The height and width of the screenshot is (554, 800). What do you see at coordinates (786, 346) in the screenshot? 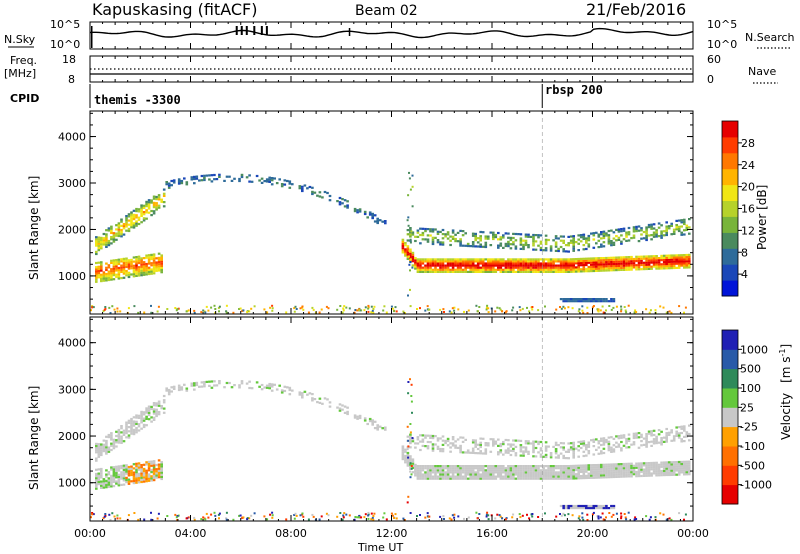
I see `velocity-colorbar-title-end: ]` at bounding box center [786, 346].